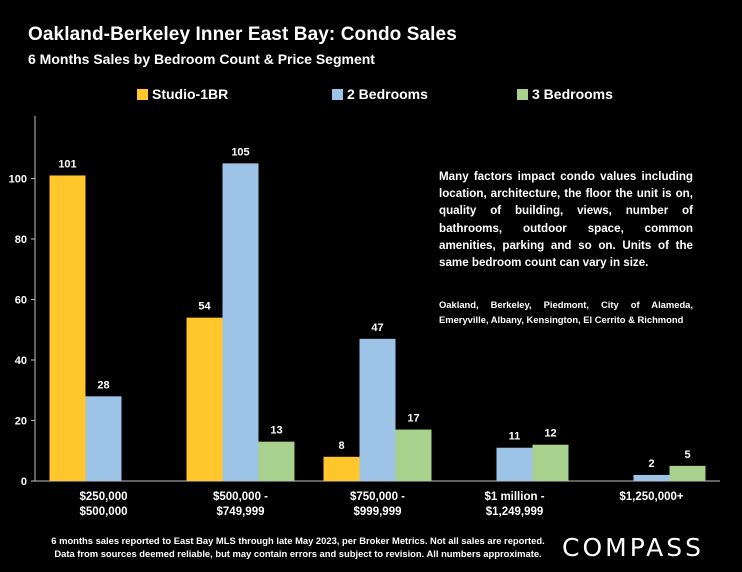 This screenshot has height=572, width=742. What do you see at coordinates (633, 547) in the screenshot?
I see `compass-logo: COMPASS` at bounding box center [633, 547].